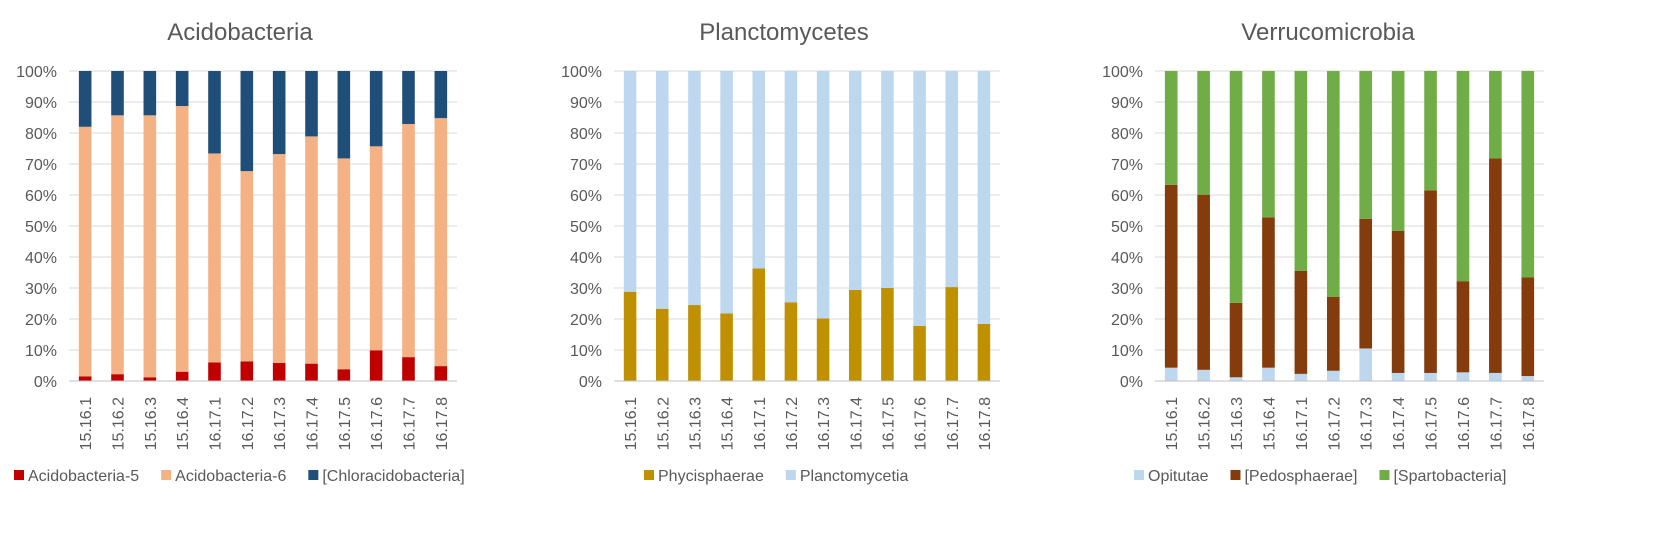  I want to click on legend: Opitutae [Pedosphaerae] [Spartobacteria], so click(1320, 476).